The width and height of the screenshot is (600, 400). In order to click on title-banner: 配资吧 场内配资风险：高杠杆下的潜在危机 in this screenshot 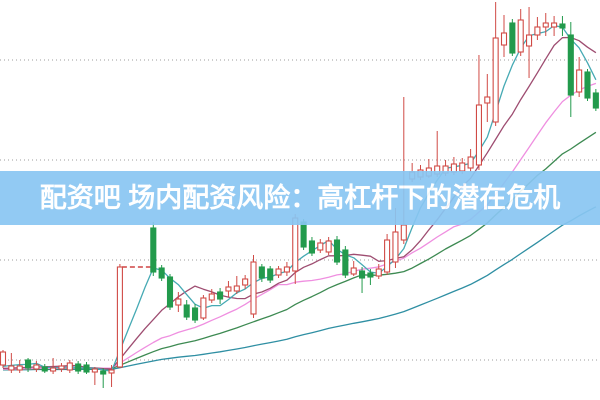, I will do `click(300, 198)`.